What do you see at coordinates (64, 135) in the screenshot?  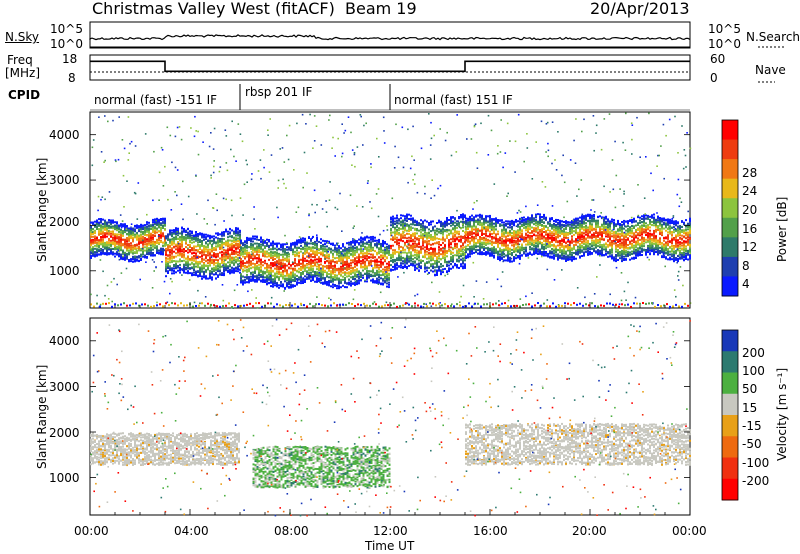 I see `power-ytick-4000: 4000` at bounding box center [64, 135].